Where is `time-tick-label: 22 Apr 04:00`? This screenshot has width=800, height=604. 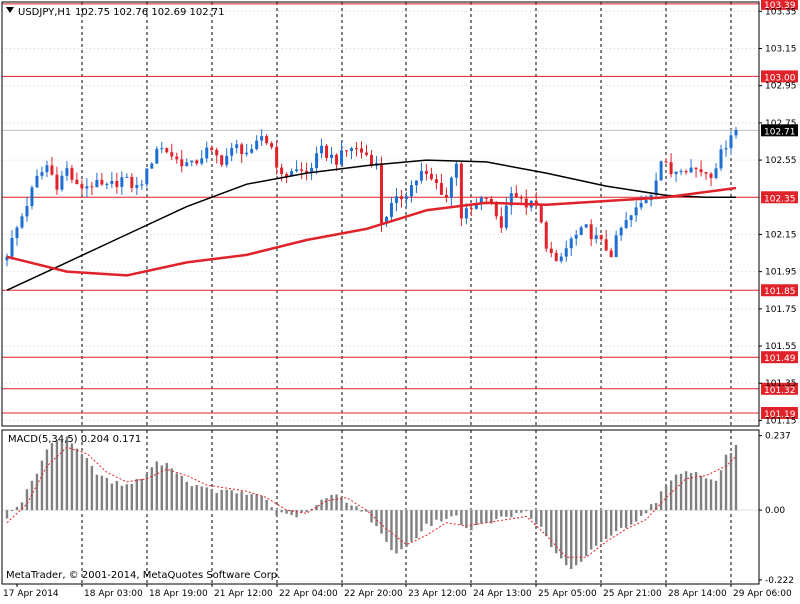 time-tick-label: 22 Apr 04:00 is located at coordinates (308, 594).